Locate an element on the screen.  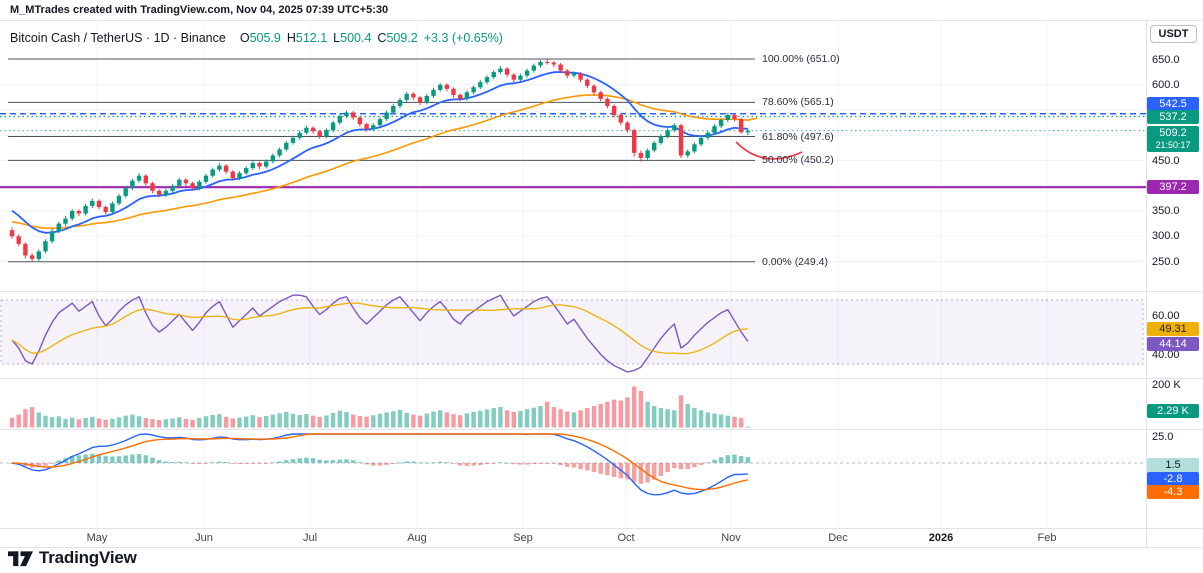
high-value: 512.1 is located at coordinates (311, 38).